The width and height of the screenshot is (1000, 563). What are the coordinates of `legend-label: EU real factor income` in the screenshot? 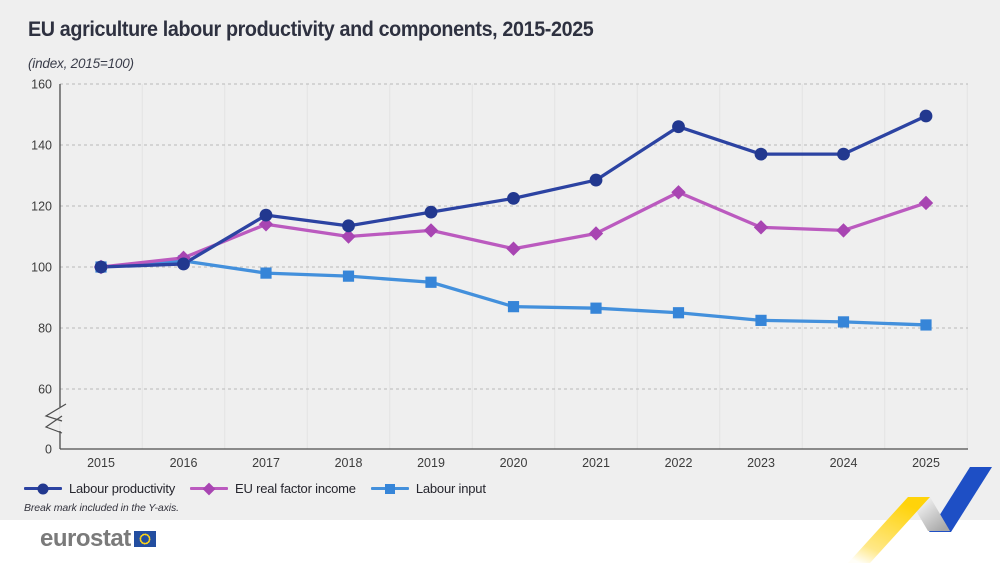 It's located at (295, 488).